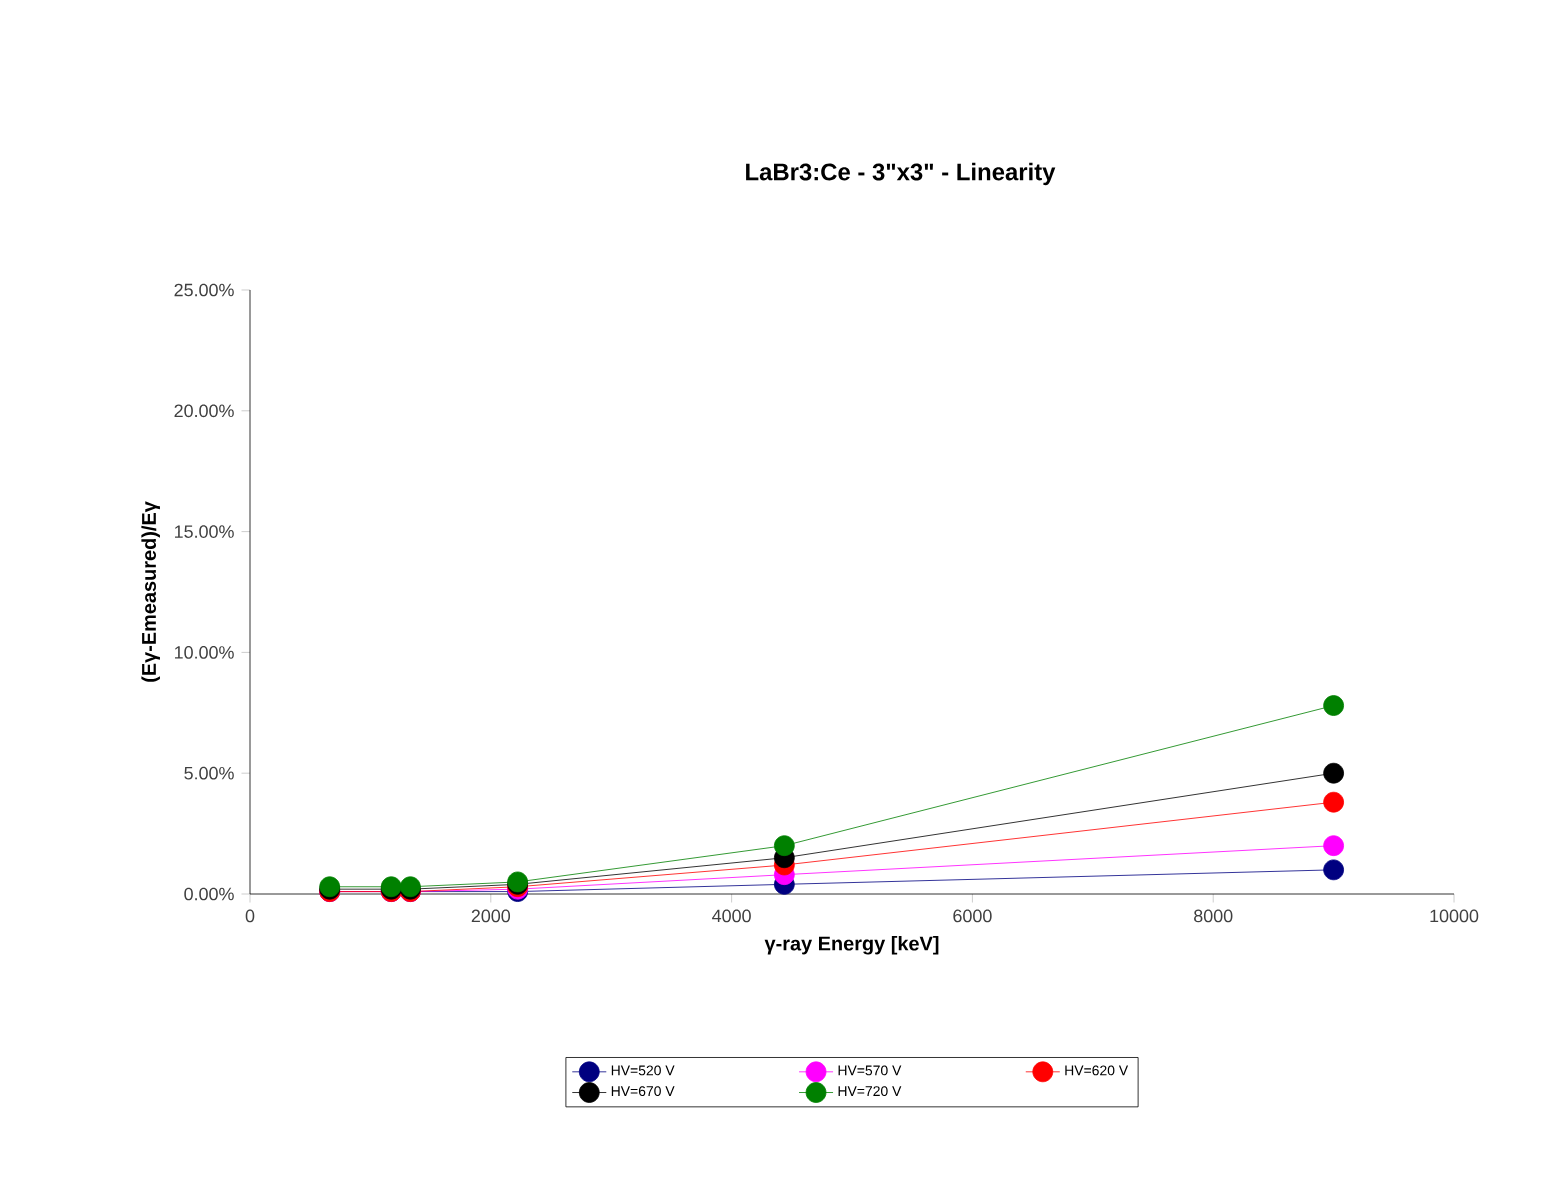 The height and width of the screenshot is (1194, 1550). What do you see at coordinates (204, 652) in the screenshot?
I see `y-tick-label: 10.00%` at bounding box center [204, 652].